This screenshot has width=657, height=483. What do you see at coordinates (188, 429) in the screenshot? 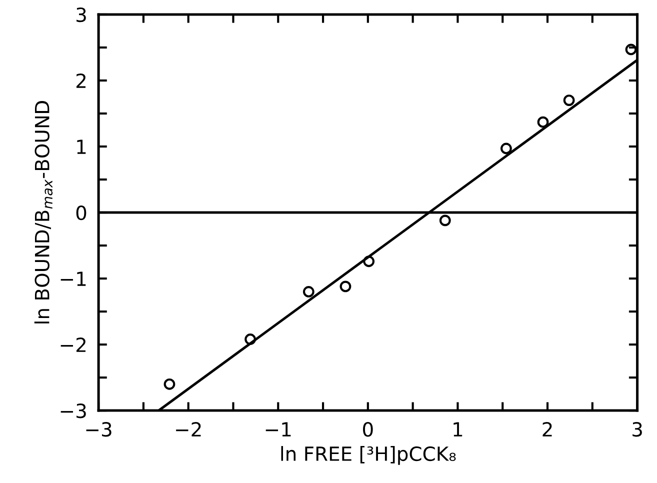
I see `x-tick-label: −2` at bounding box center [188, 429].